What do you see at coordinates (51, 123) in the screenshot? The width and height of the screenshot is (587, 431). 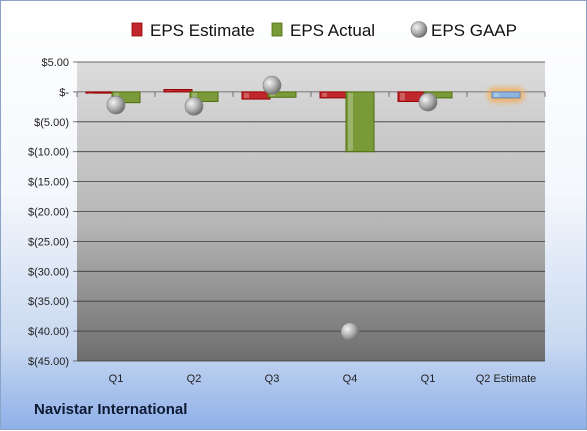 I see `y-tick-label: $(5.00)` at bounding box center [51, 123].